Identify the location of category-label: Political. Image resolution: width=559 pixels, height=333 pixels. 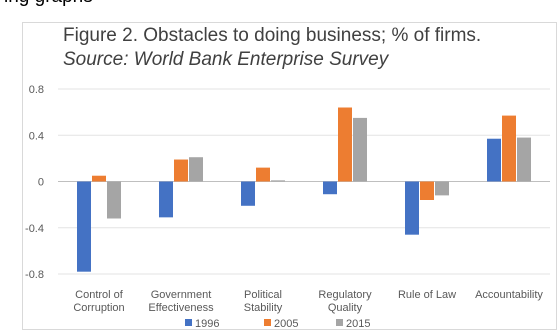
(263, 295).